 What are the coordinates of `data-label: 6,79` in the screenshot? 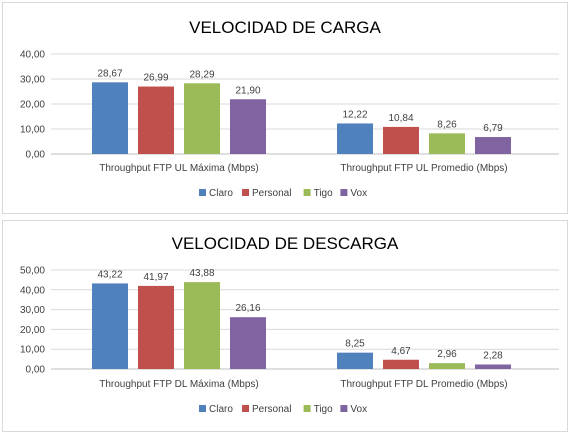 It's located at (493, 128).